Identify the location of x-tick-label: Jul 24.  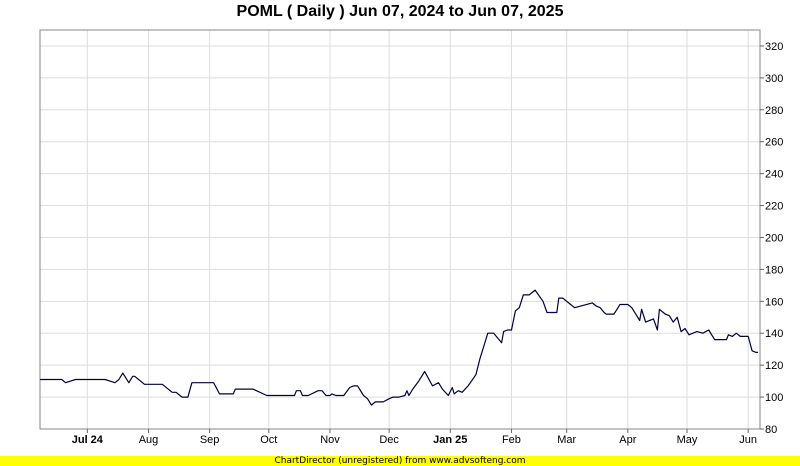
(88, 440).